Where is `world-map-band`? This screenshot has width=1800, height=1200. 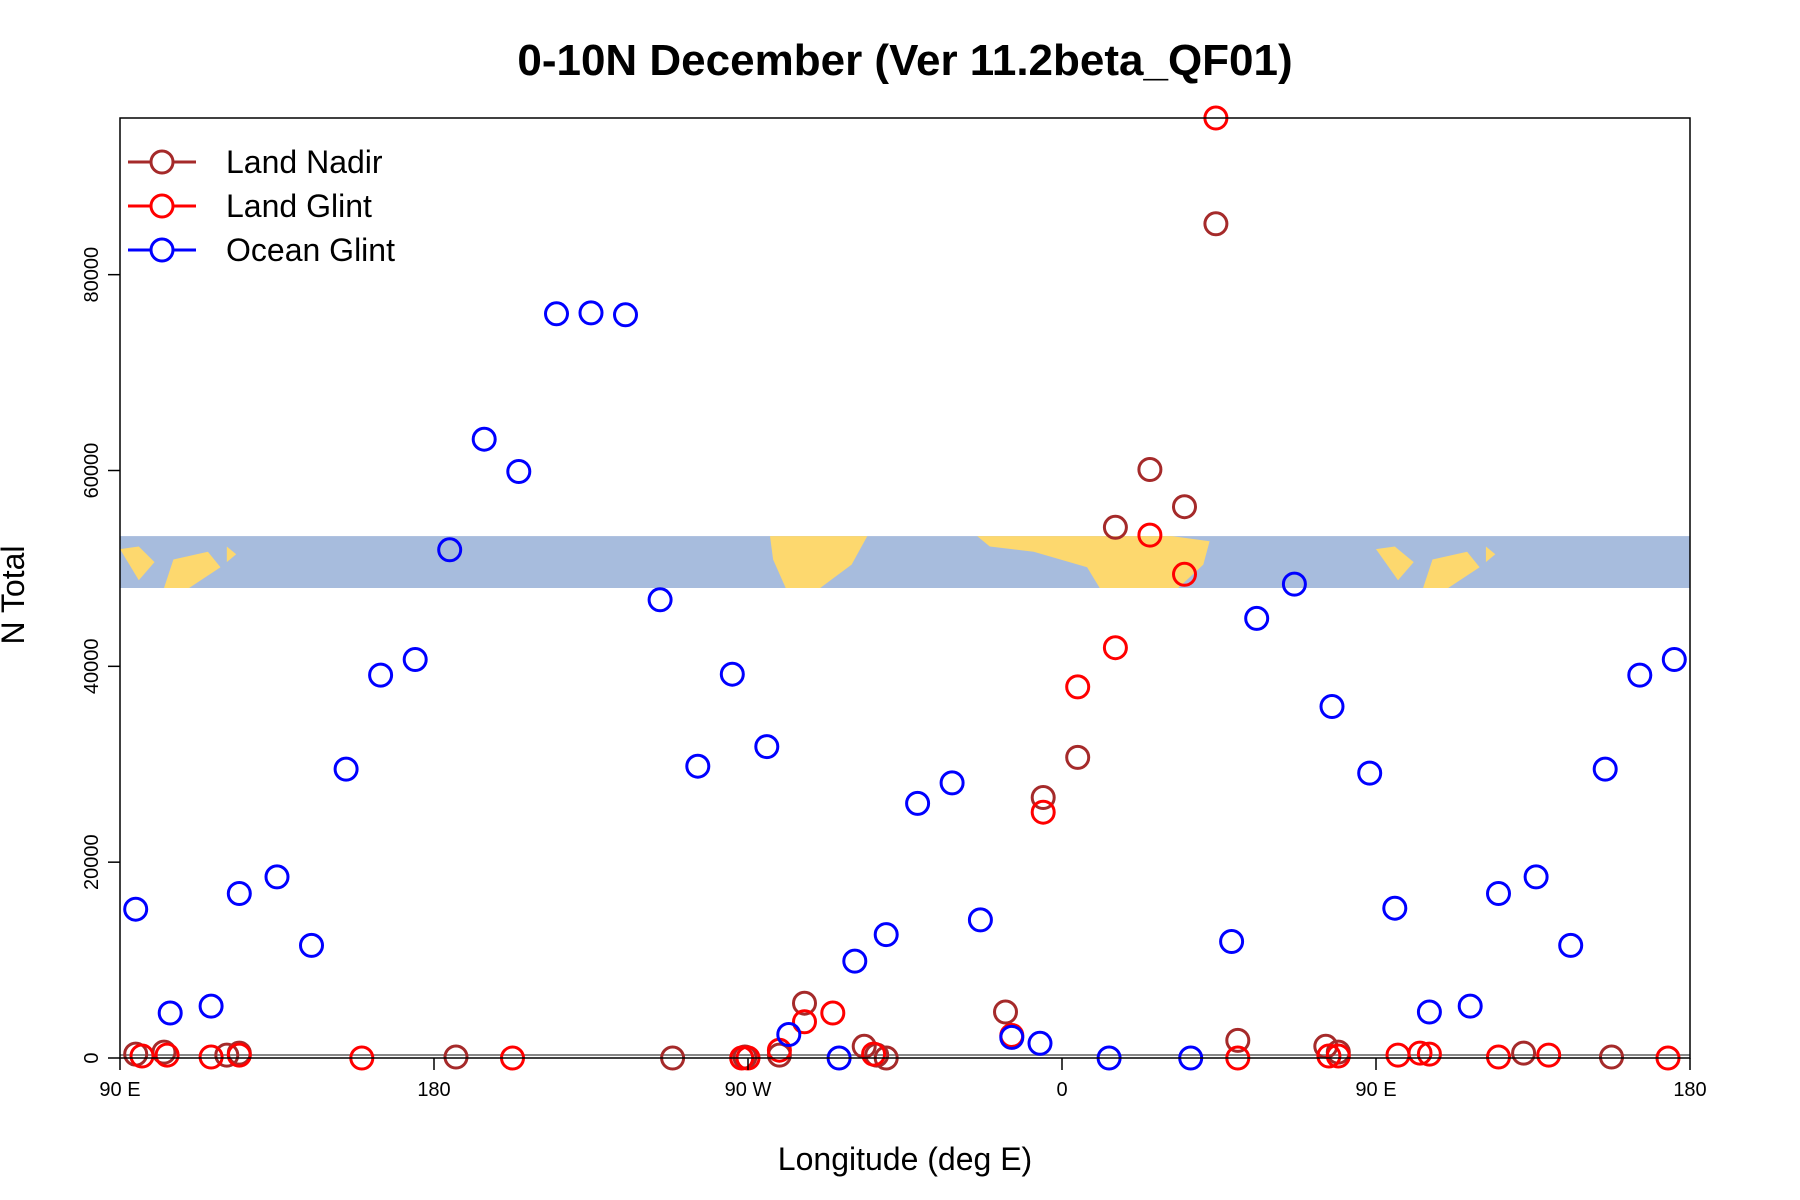 world-map-band is located at coordinates (905, 562).